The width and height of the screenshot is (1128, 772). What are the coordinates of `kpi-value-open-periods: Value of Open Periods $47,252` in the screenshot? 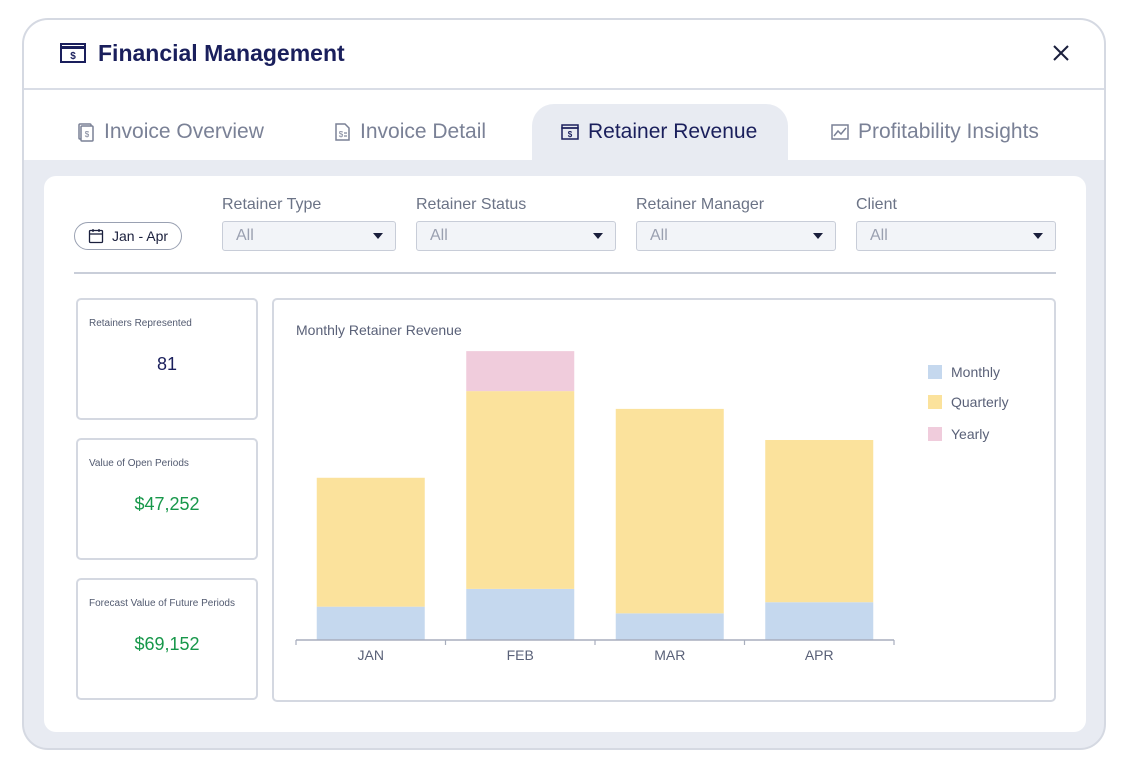 It's located at (167, 499).